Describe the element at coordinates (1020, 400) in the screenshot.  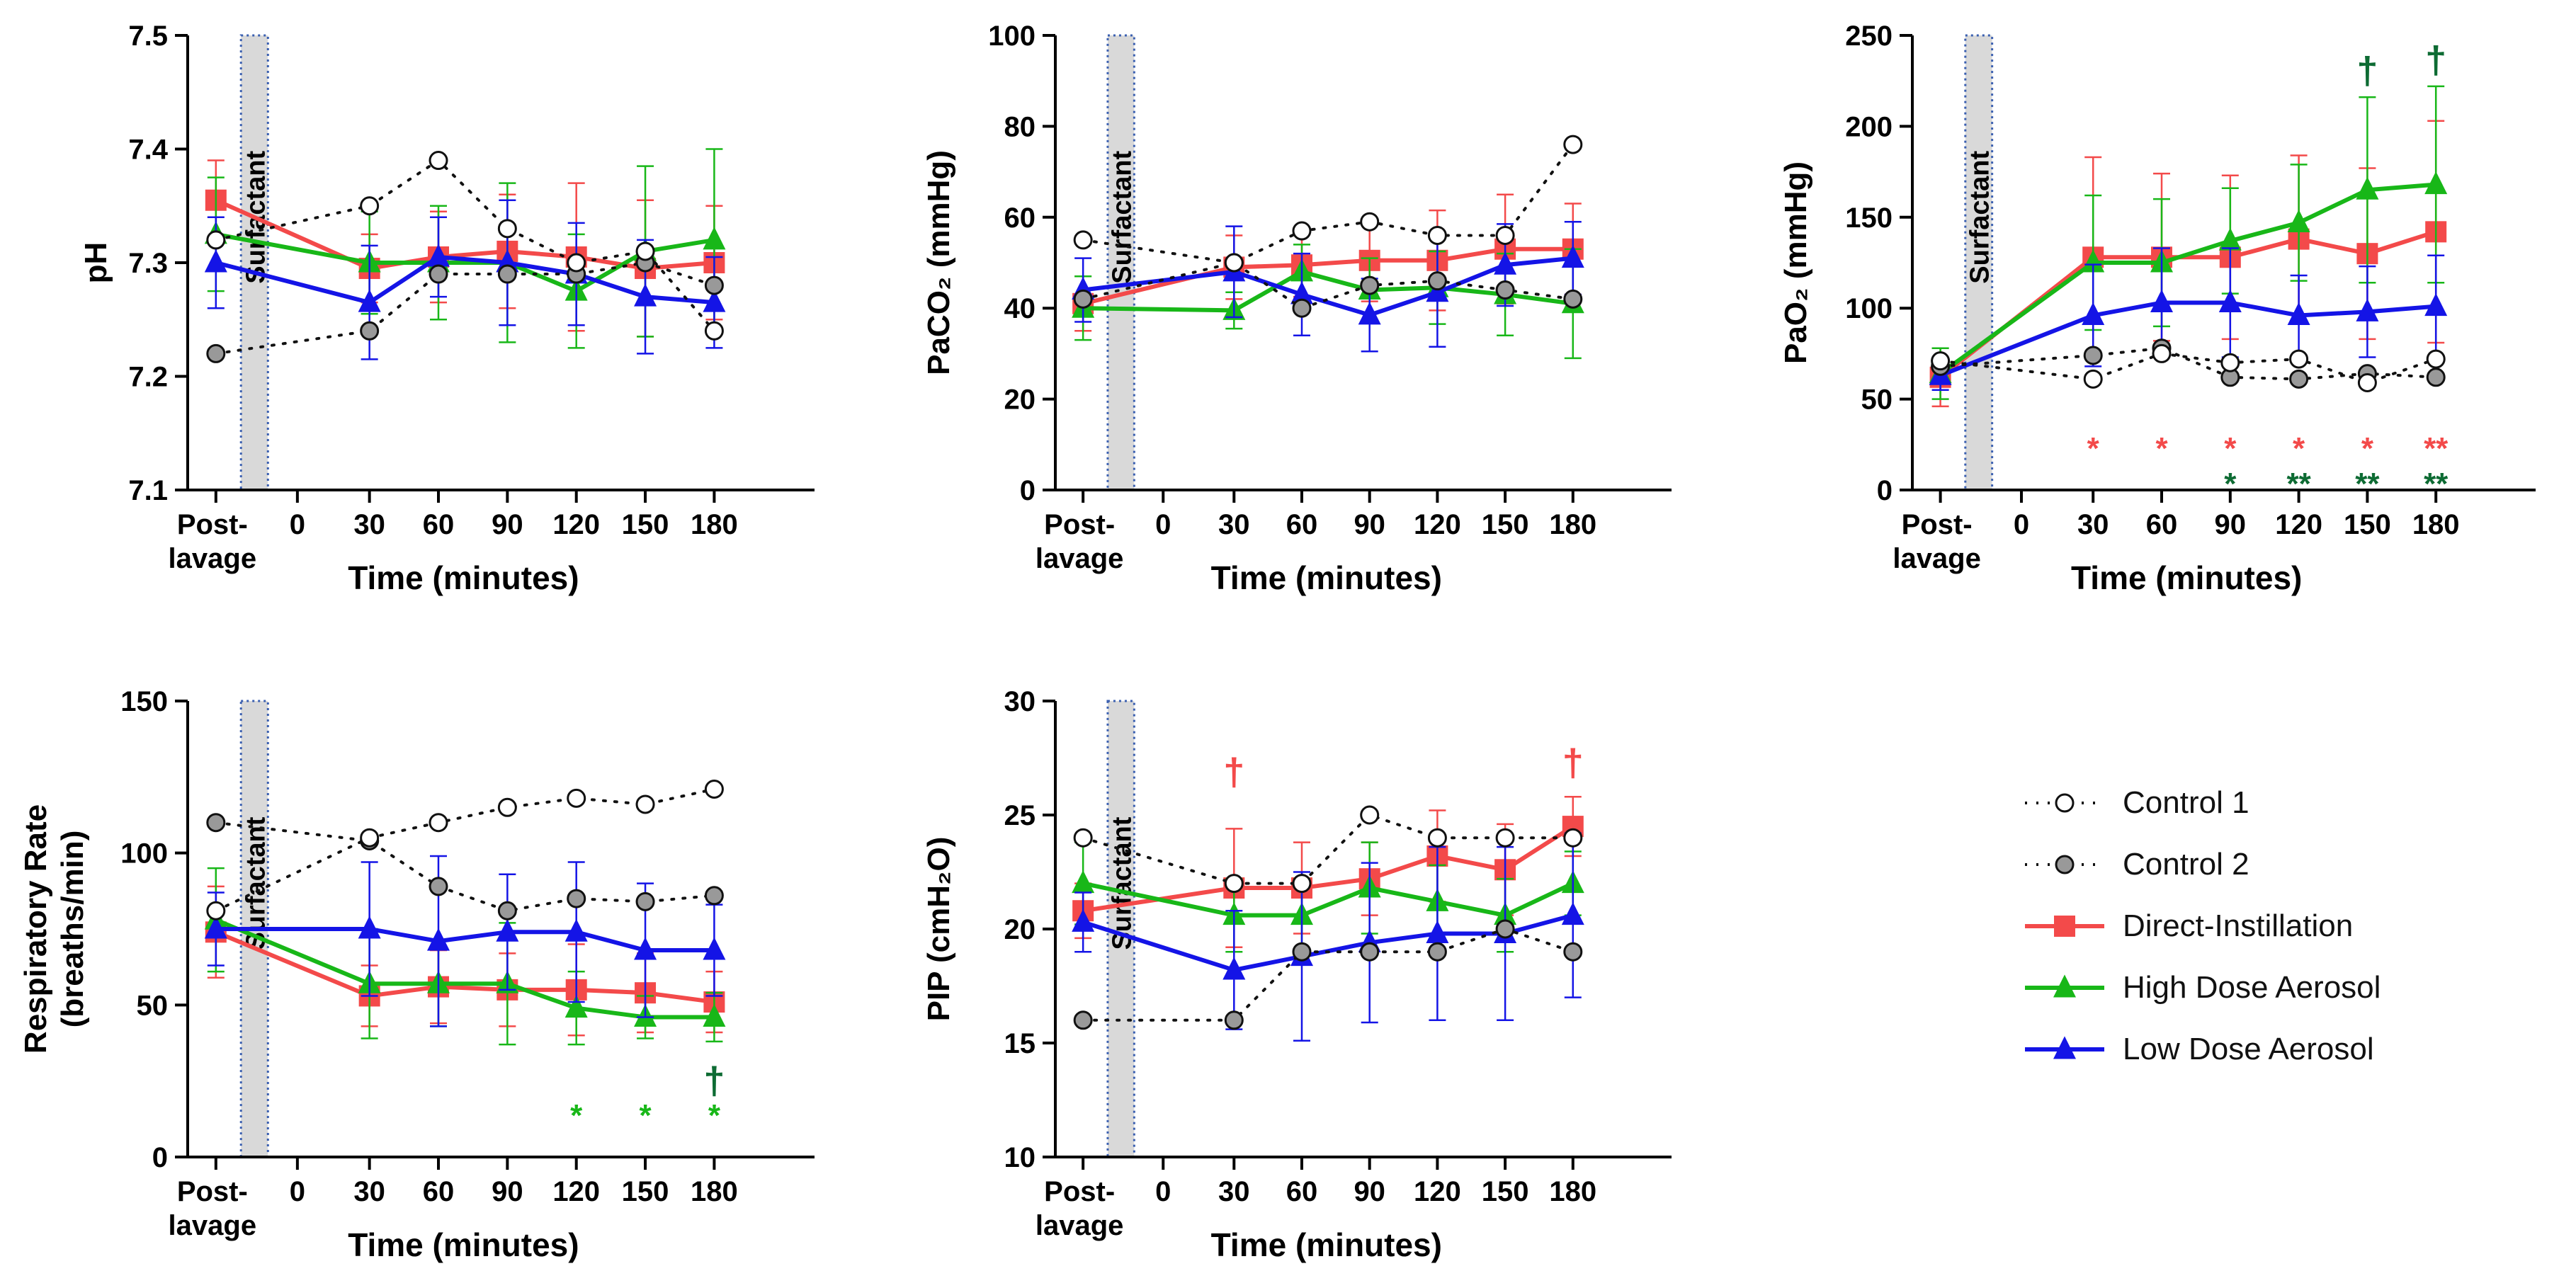
I see `y-tick-label: 20` at that location.